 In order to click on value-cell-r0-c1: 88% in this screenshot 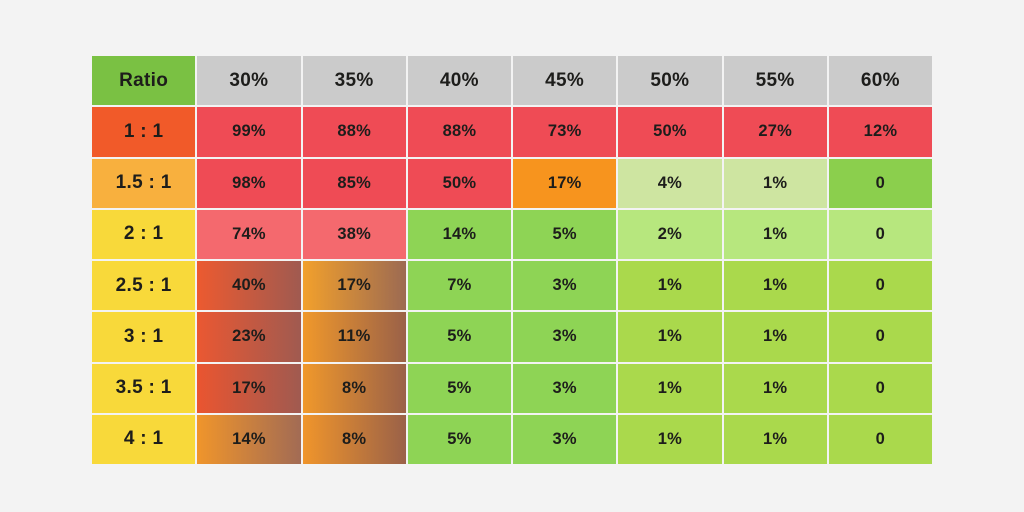, I will do `click(354, 132)`.